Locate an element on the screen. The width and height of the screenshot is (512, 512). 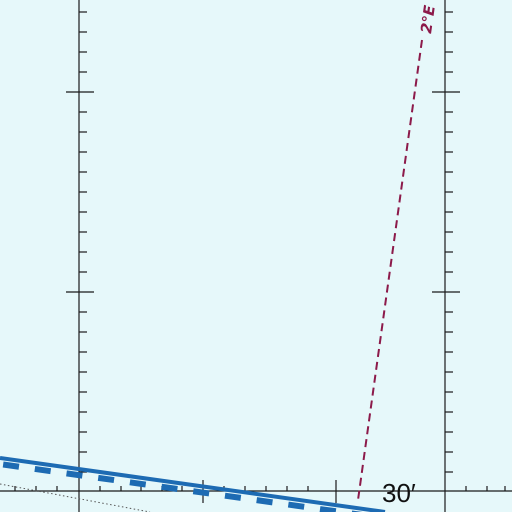
airspace-boundary is located at coordinates (193, 484).